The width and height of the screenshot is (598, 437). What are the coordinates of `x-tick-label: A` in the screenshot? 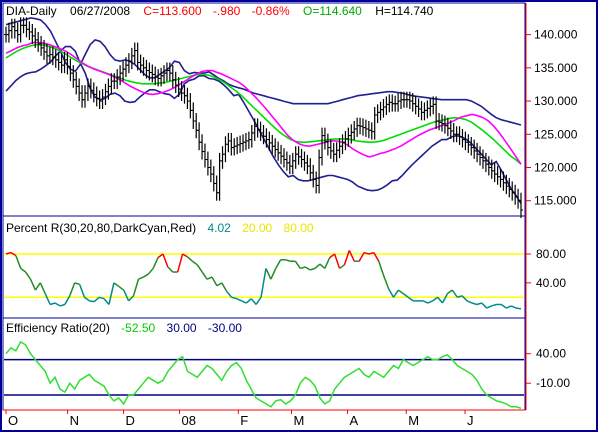 It's located at (353, 420).